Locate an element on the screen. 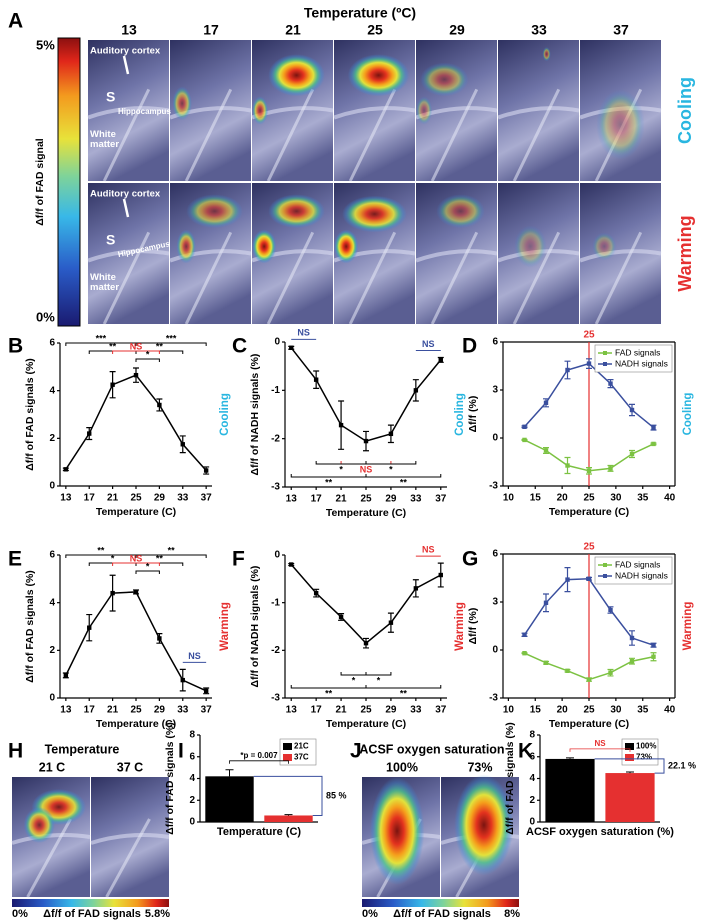 Image resolution: width=704 pixels, height=921 pixels. y-tick-label: 8 is located at coordinates (192, 735).